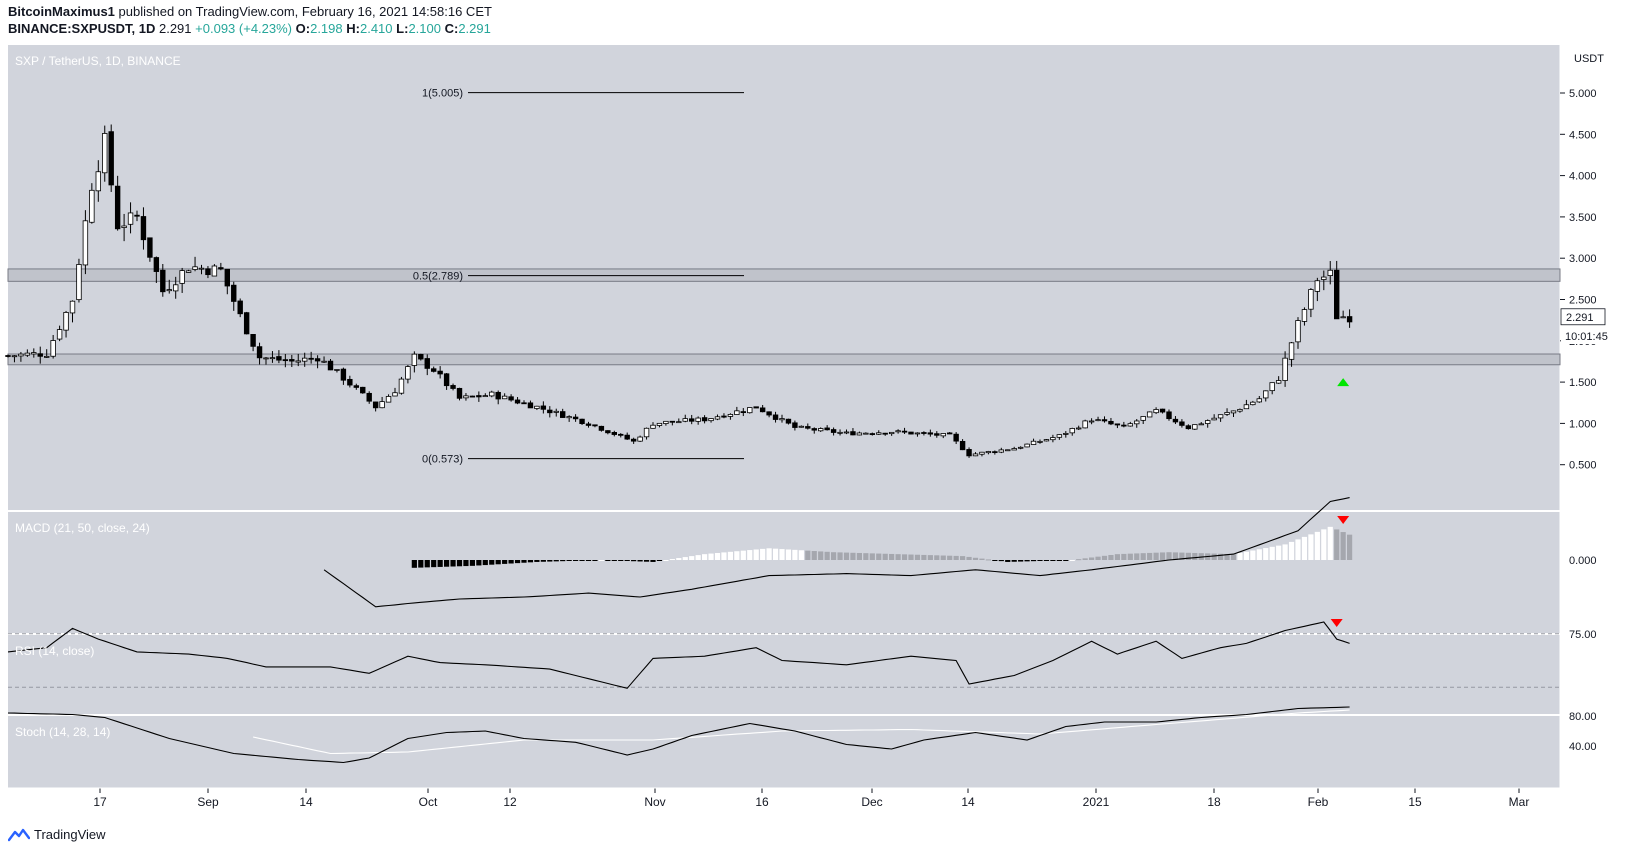 The width and height of the screenshot is (1627, 852). I want to click on time-tick-label: Oct, so click(428, 802).